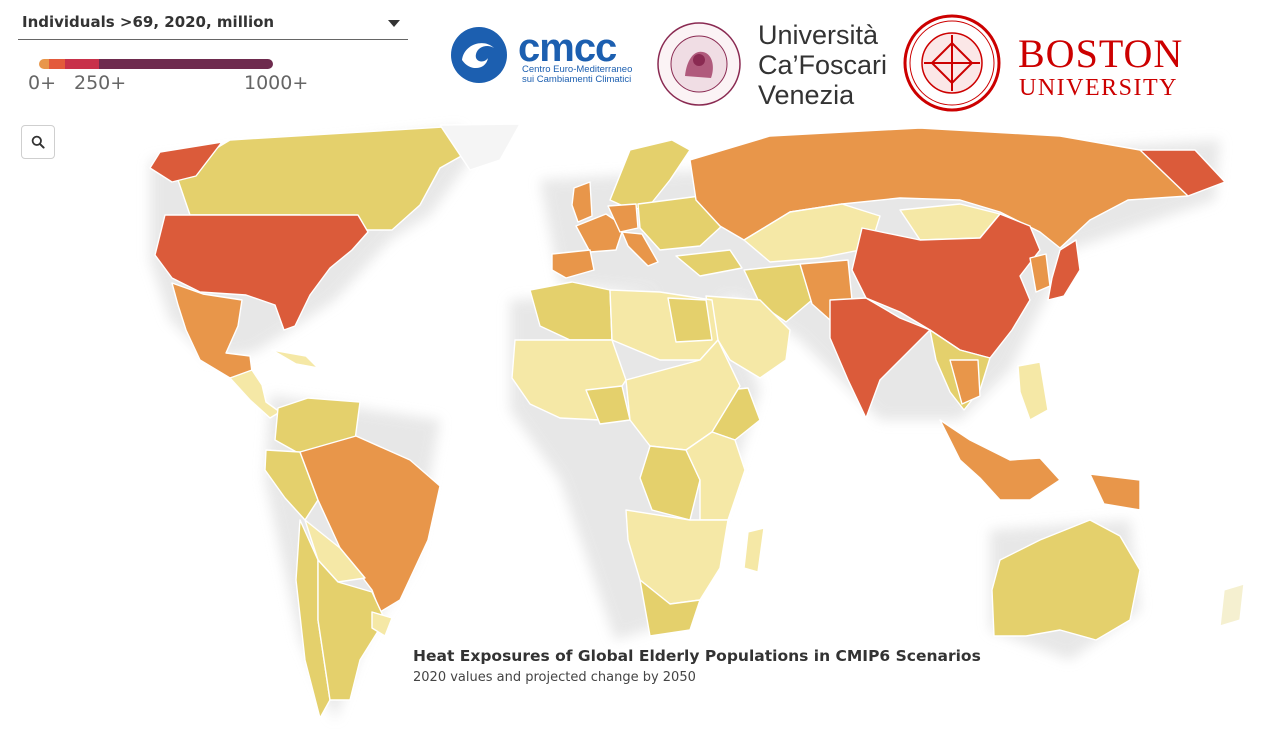  Describe the element at coordinates (577, 79) in the screenshot. I see `cmcc-subtitle-line2: sui Cambiamenti Climatici` at that location.